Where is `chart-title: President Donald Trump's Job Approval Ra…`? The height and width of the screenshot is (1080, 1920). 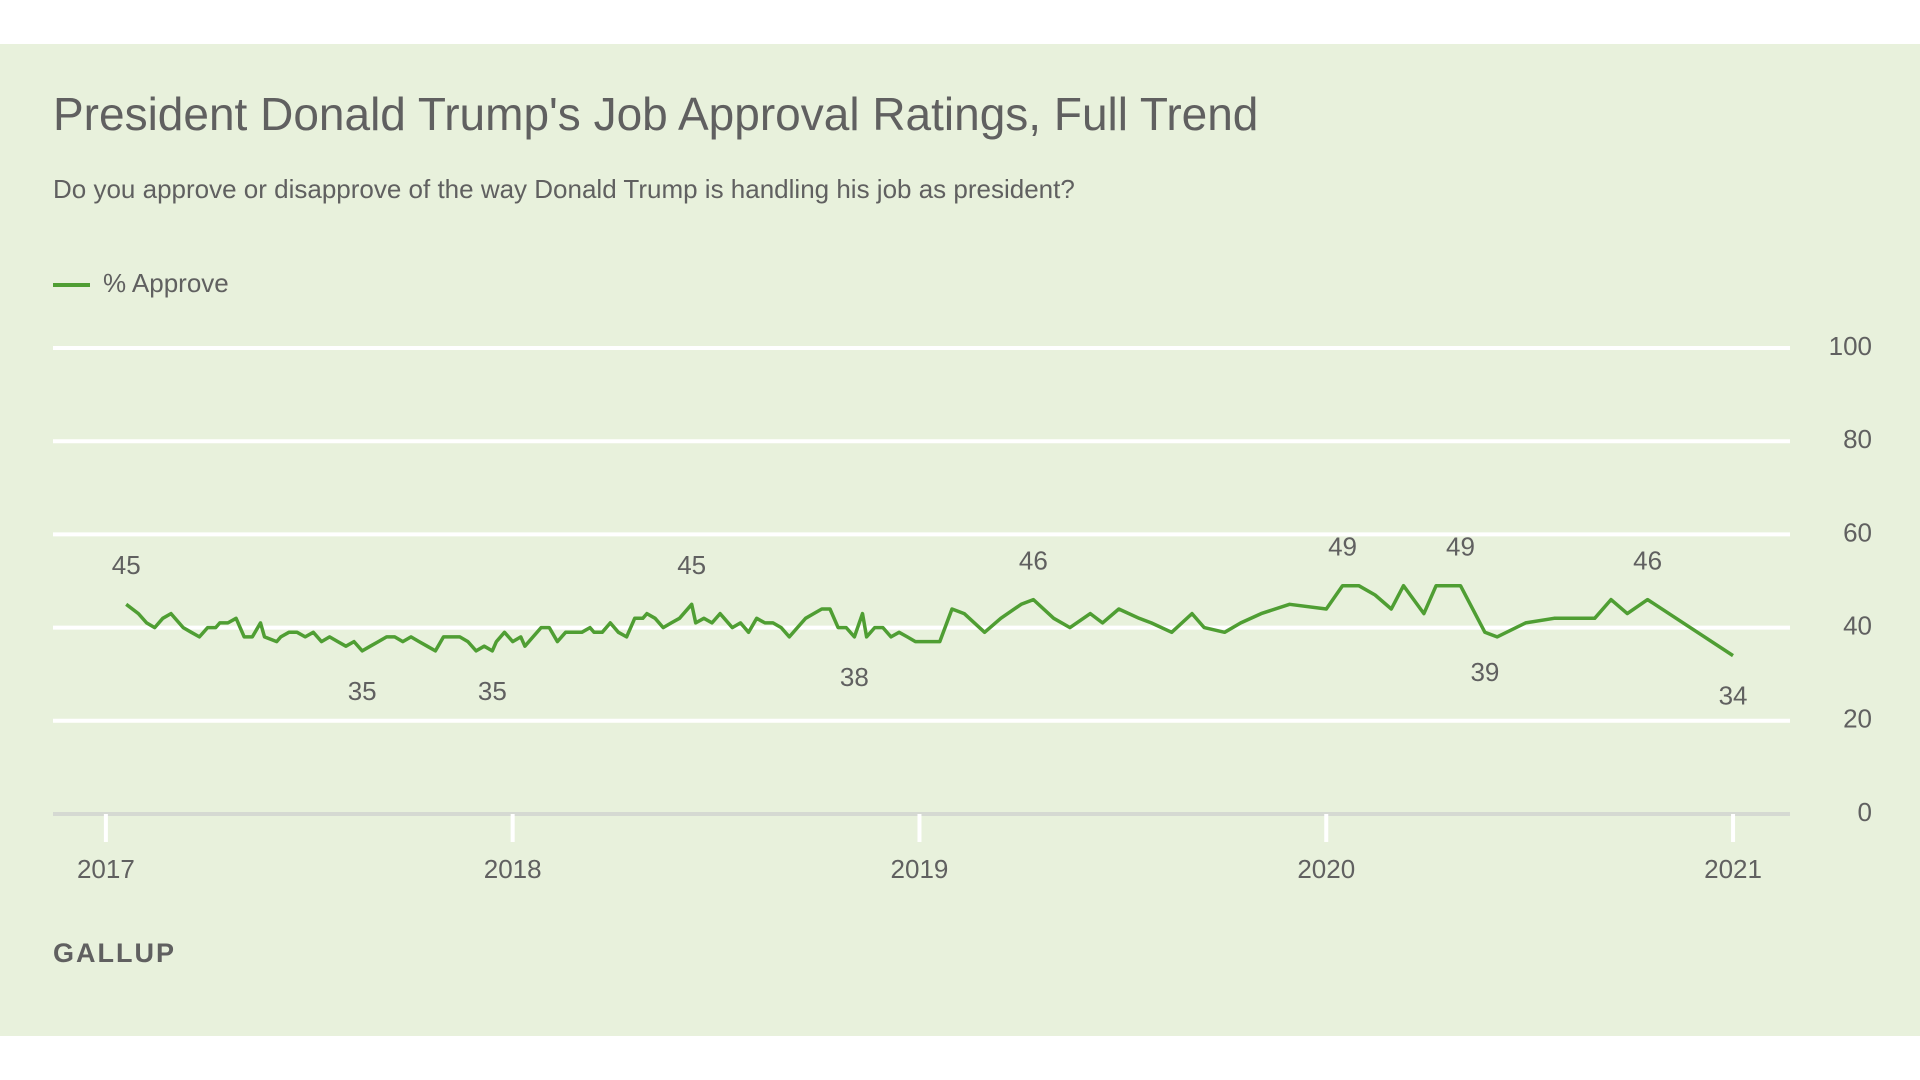
chart-title: President Donald Trump's Job Approval Ra… is located at coordinates (655, 114).